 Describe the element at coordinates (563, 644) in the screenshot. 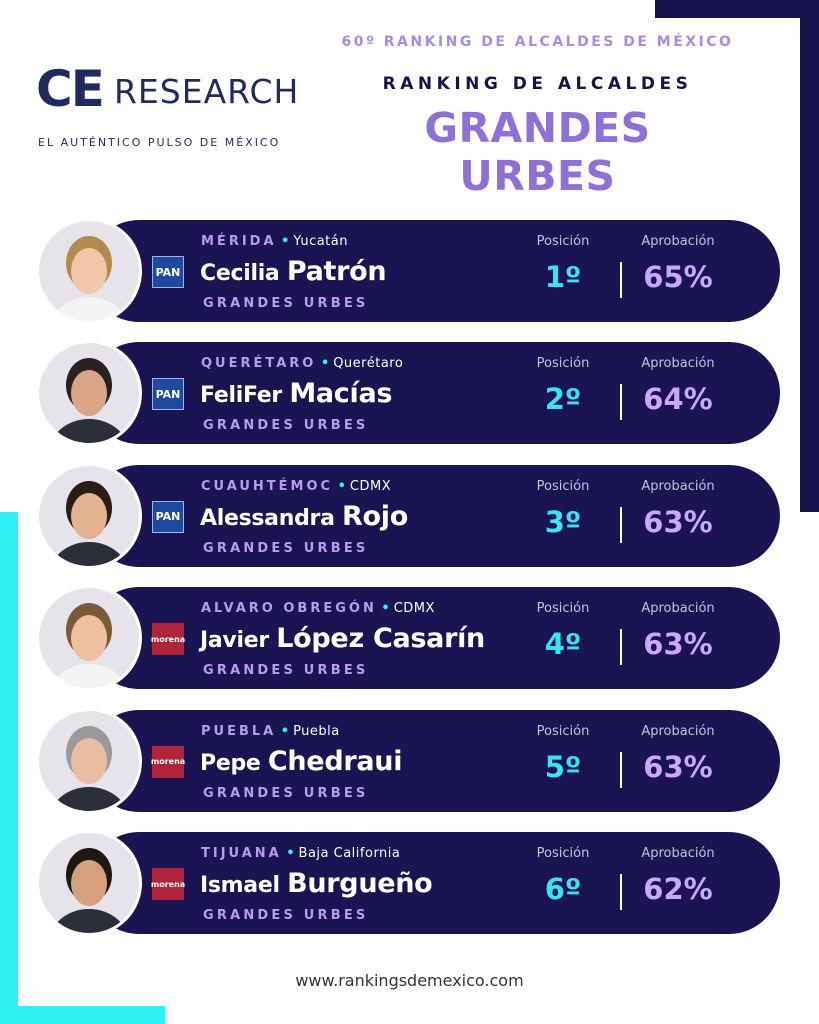

I see `position: 4º` at that location.